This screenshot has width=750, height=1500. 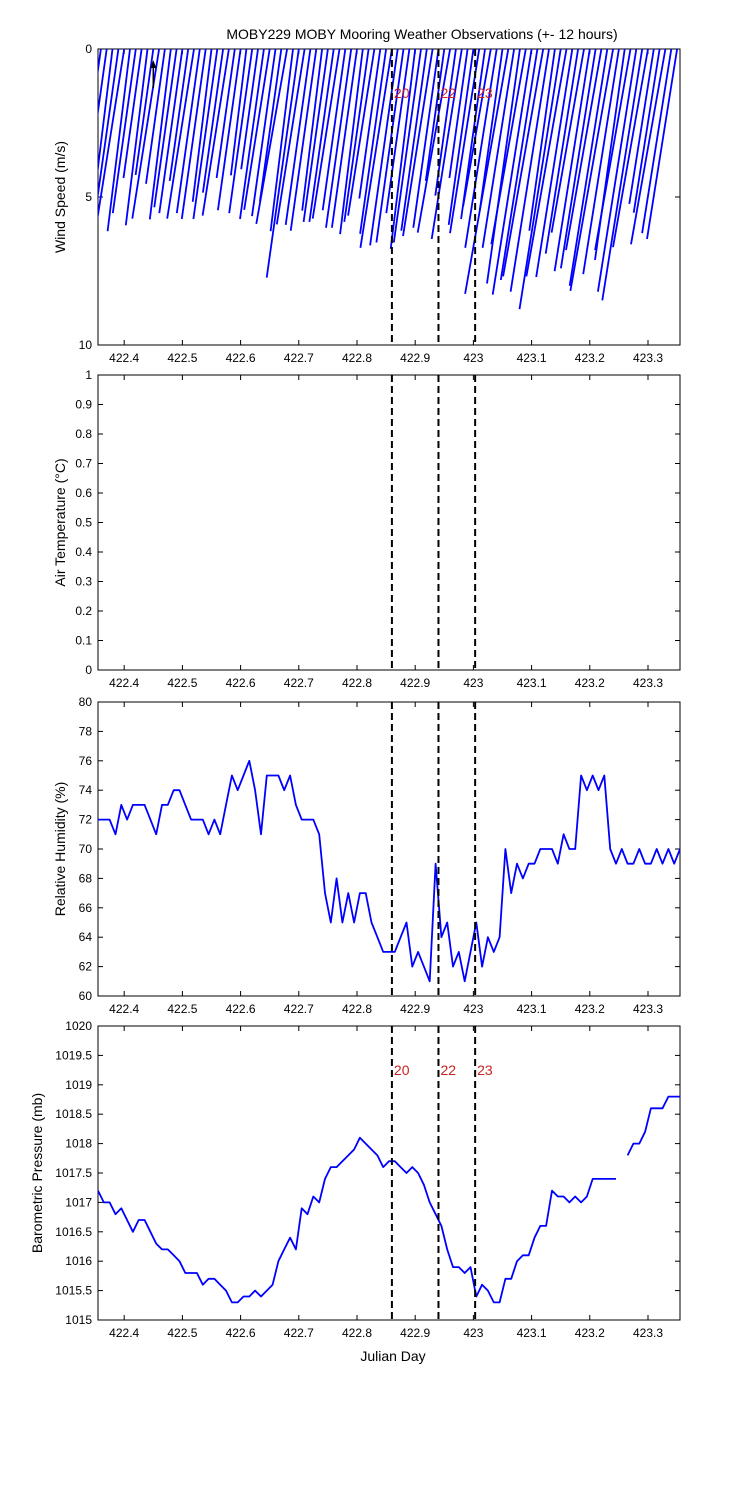 I want to click on y-tick-label: 1017, so click(x=78, y=1202).